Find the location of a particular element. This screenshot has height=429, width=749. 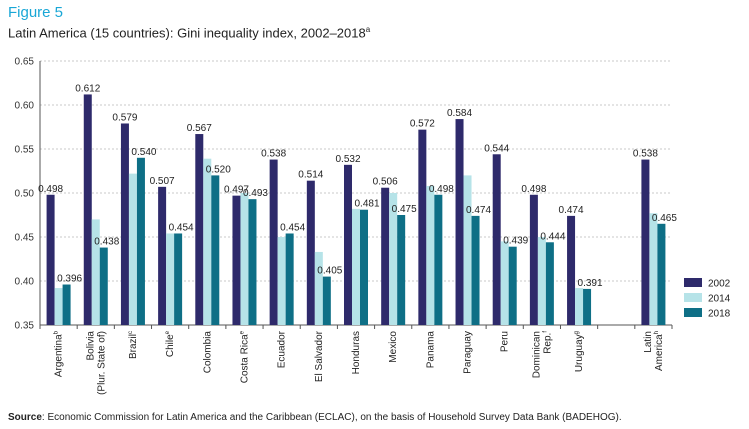

category-label-sup: g is located at coordinates (577, 332).